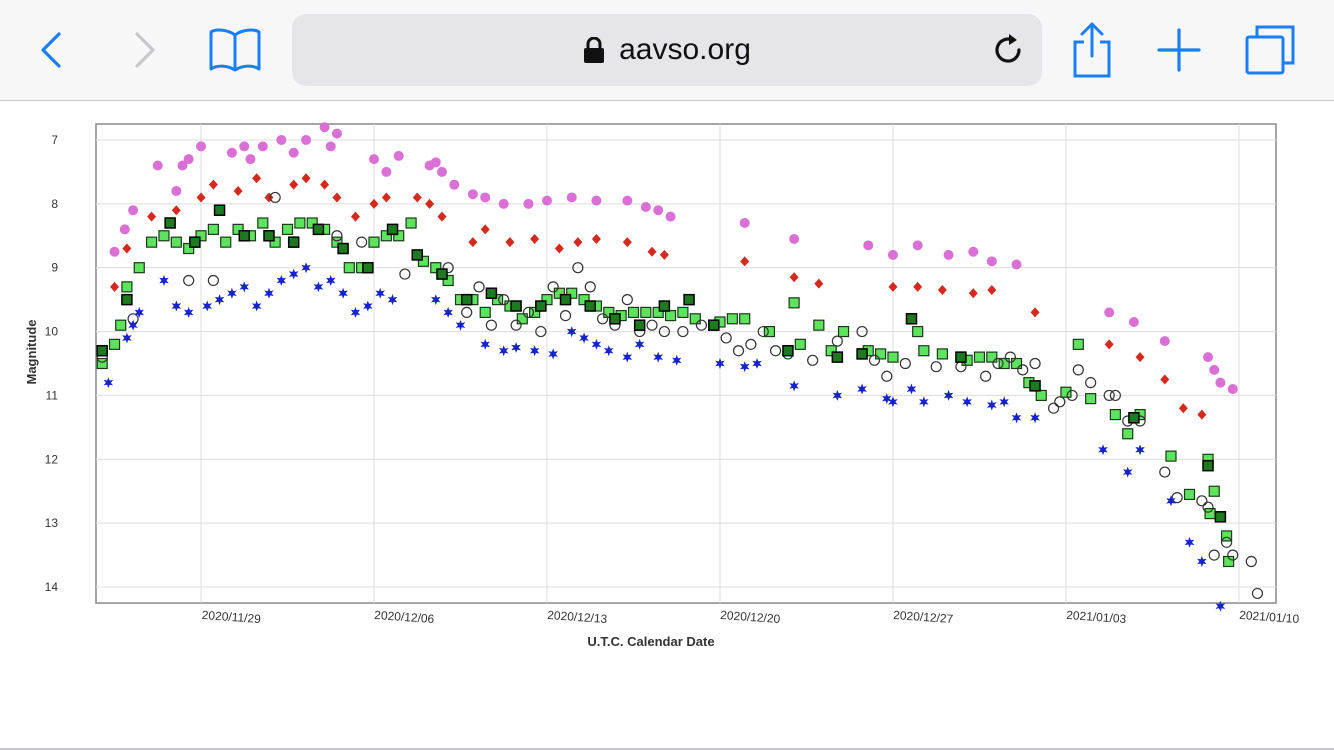 This screenshot has height=750, width=1334. Describe the element at coordinates (54, 140) in the screenshot. I see `y-tick-label: 7` at that location.